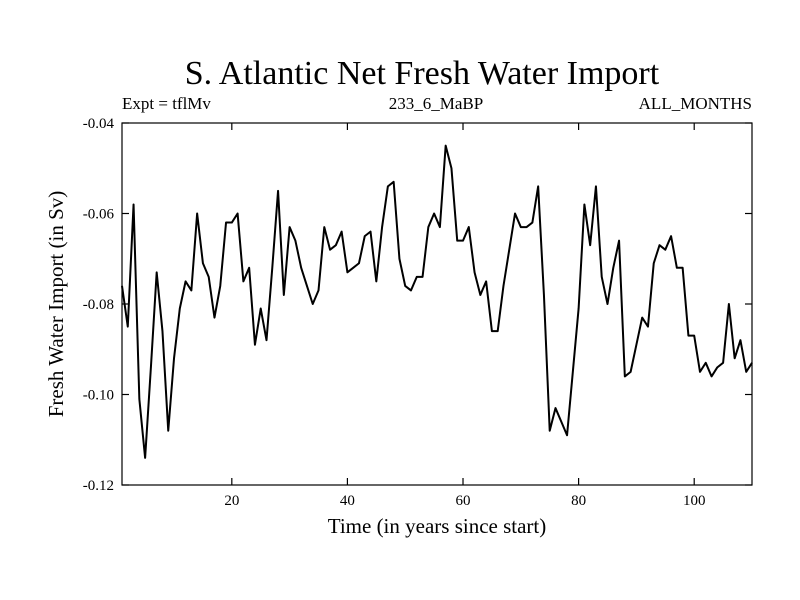 The width and height of the screenshot is (800, 600). I want to click on y-tick-label: -0.04, so click(99, 124).